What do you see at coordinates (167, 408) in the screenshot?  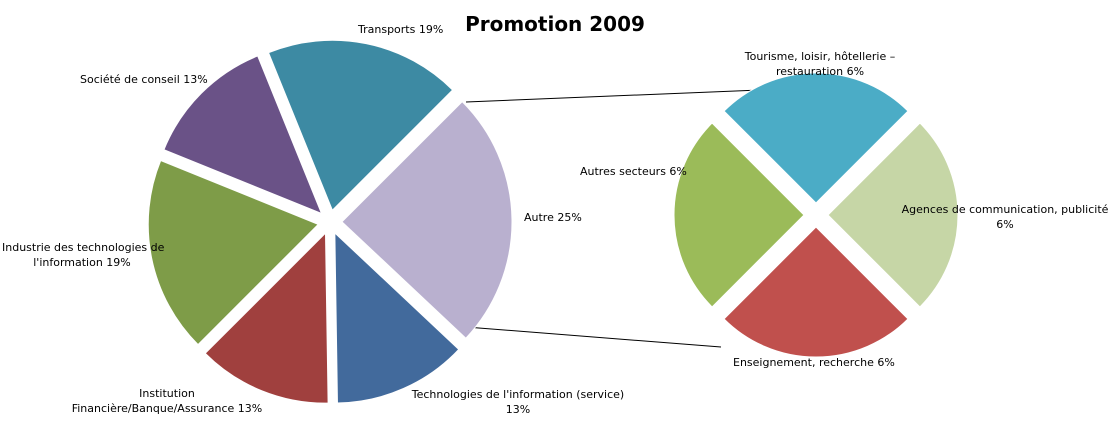 I see `data-label-finance-line2: Financière/Banque/Assurance 13%` at bounding box center [167, 408].